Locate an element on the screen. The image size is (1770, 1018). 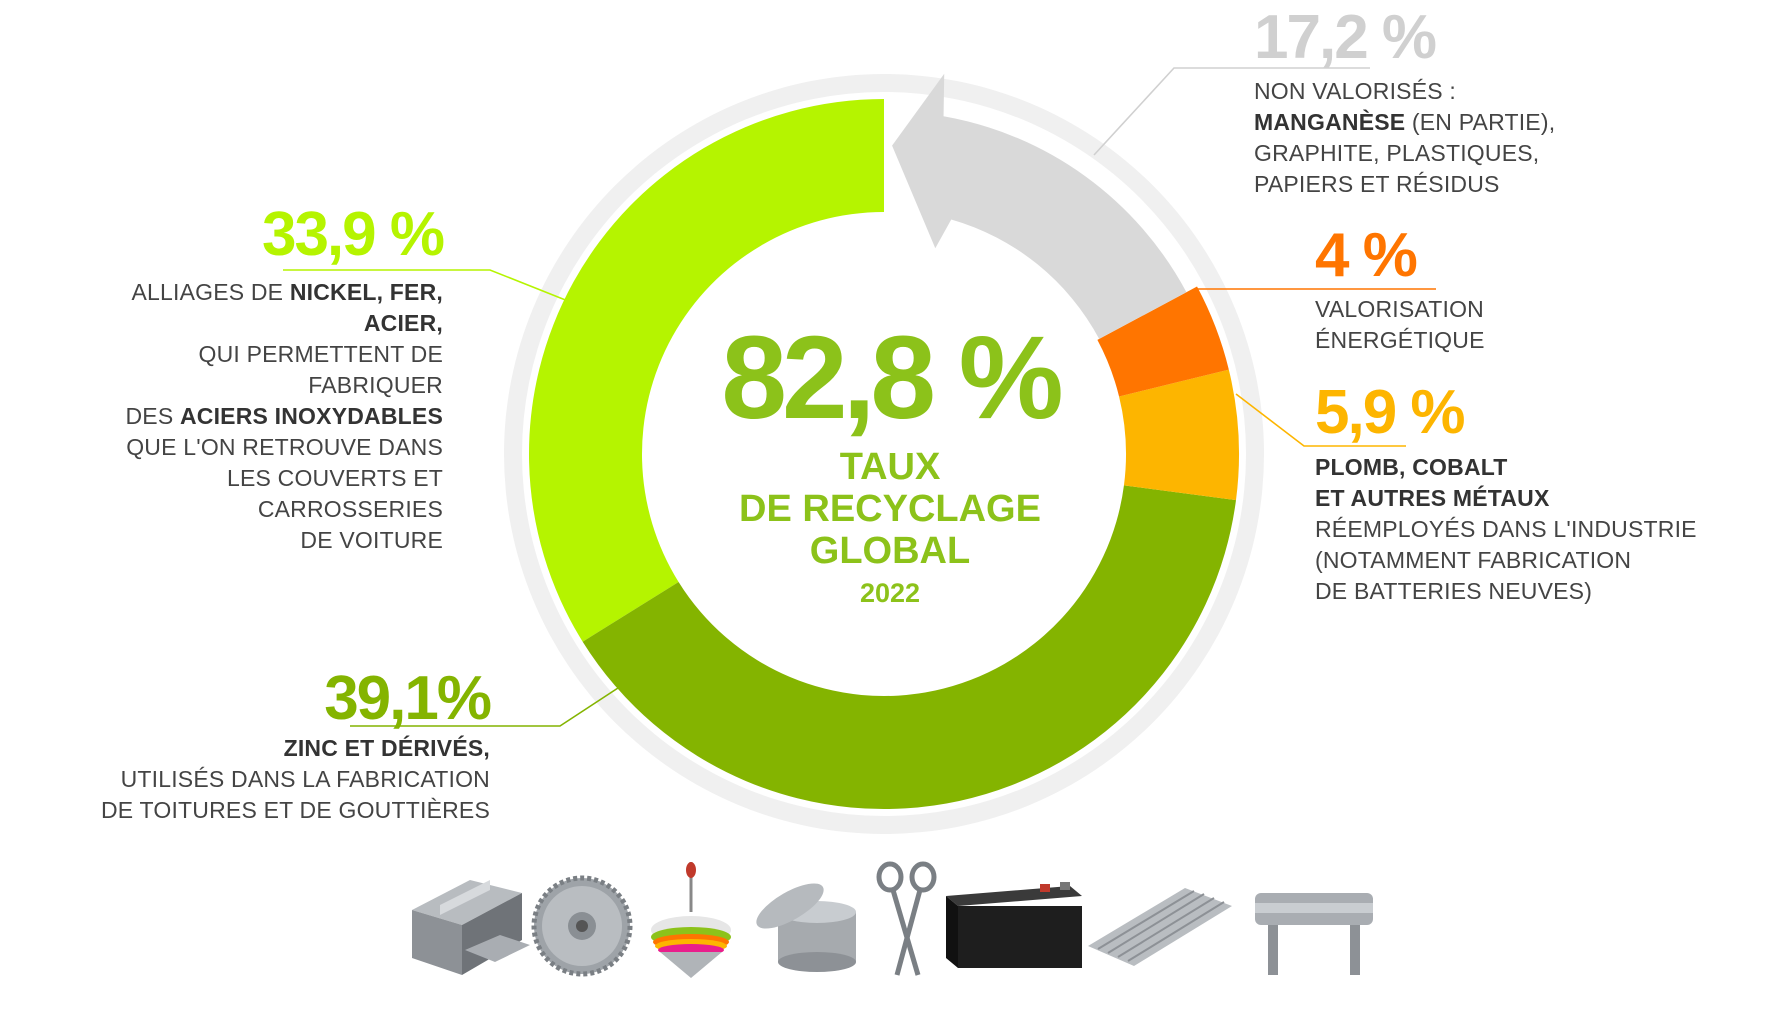
global-recycling-label: TAUX DE RECYCLAGE GLOBAL is located at coordinates (890, 509).